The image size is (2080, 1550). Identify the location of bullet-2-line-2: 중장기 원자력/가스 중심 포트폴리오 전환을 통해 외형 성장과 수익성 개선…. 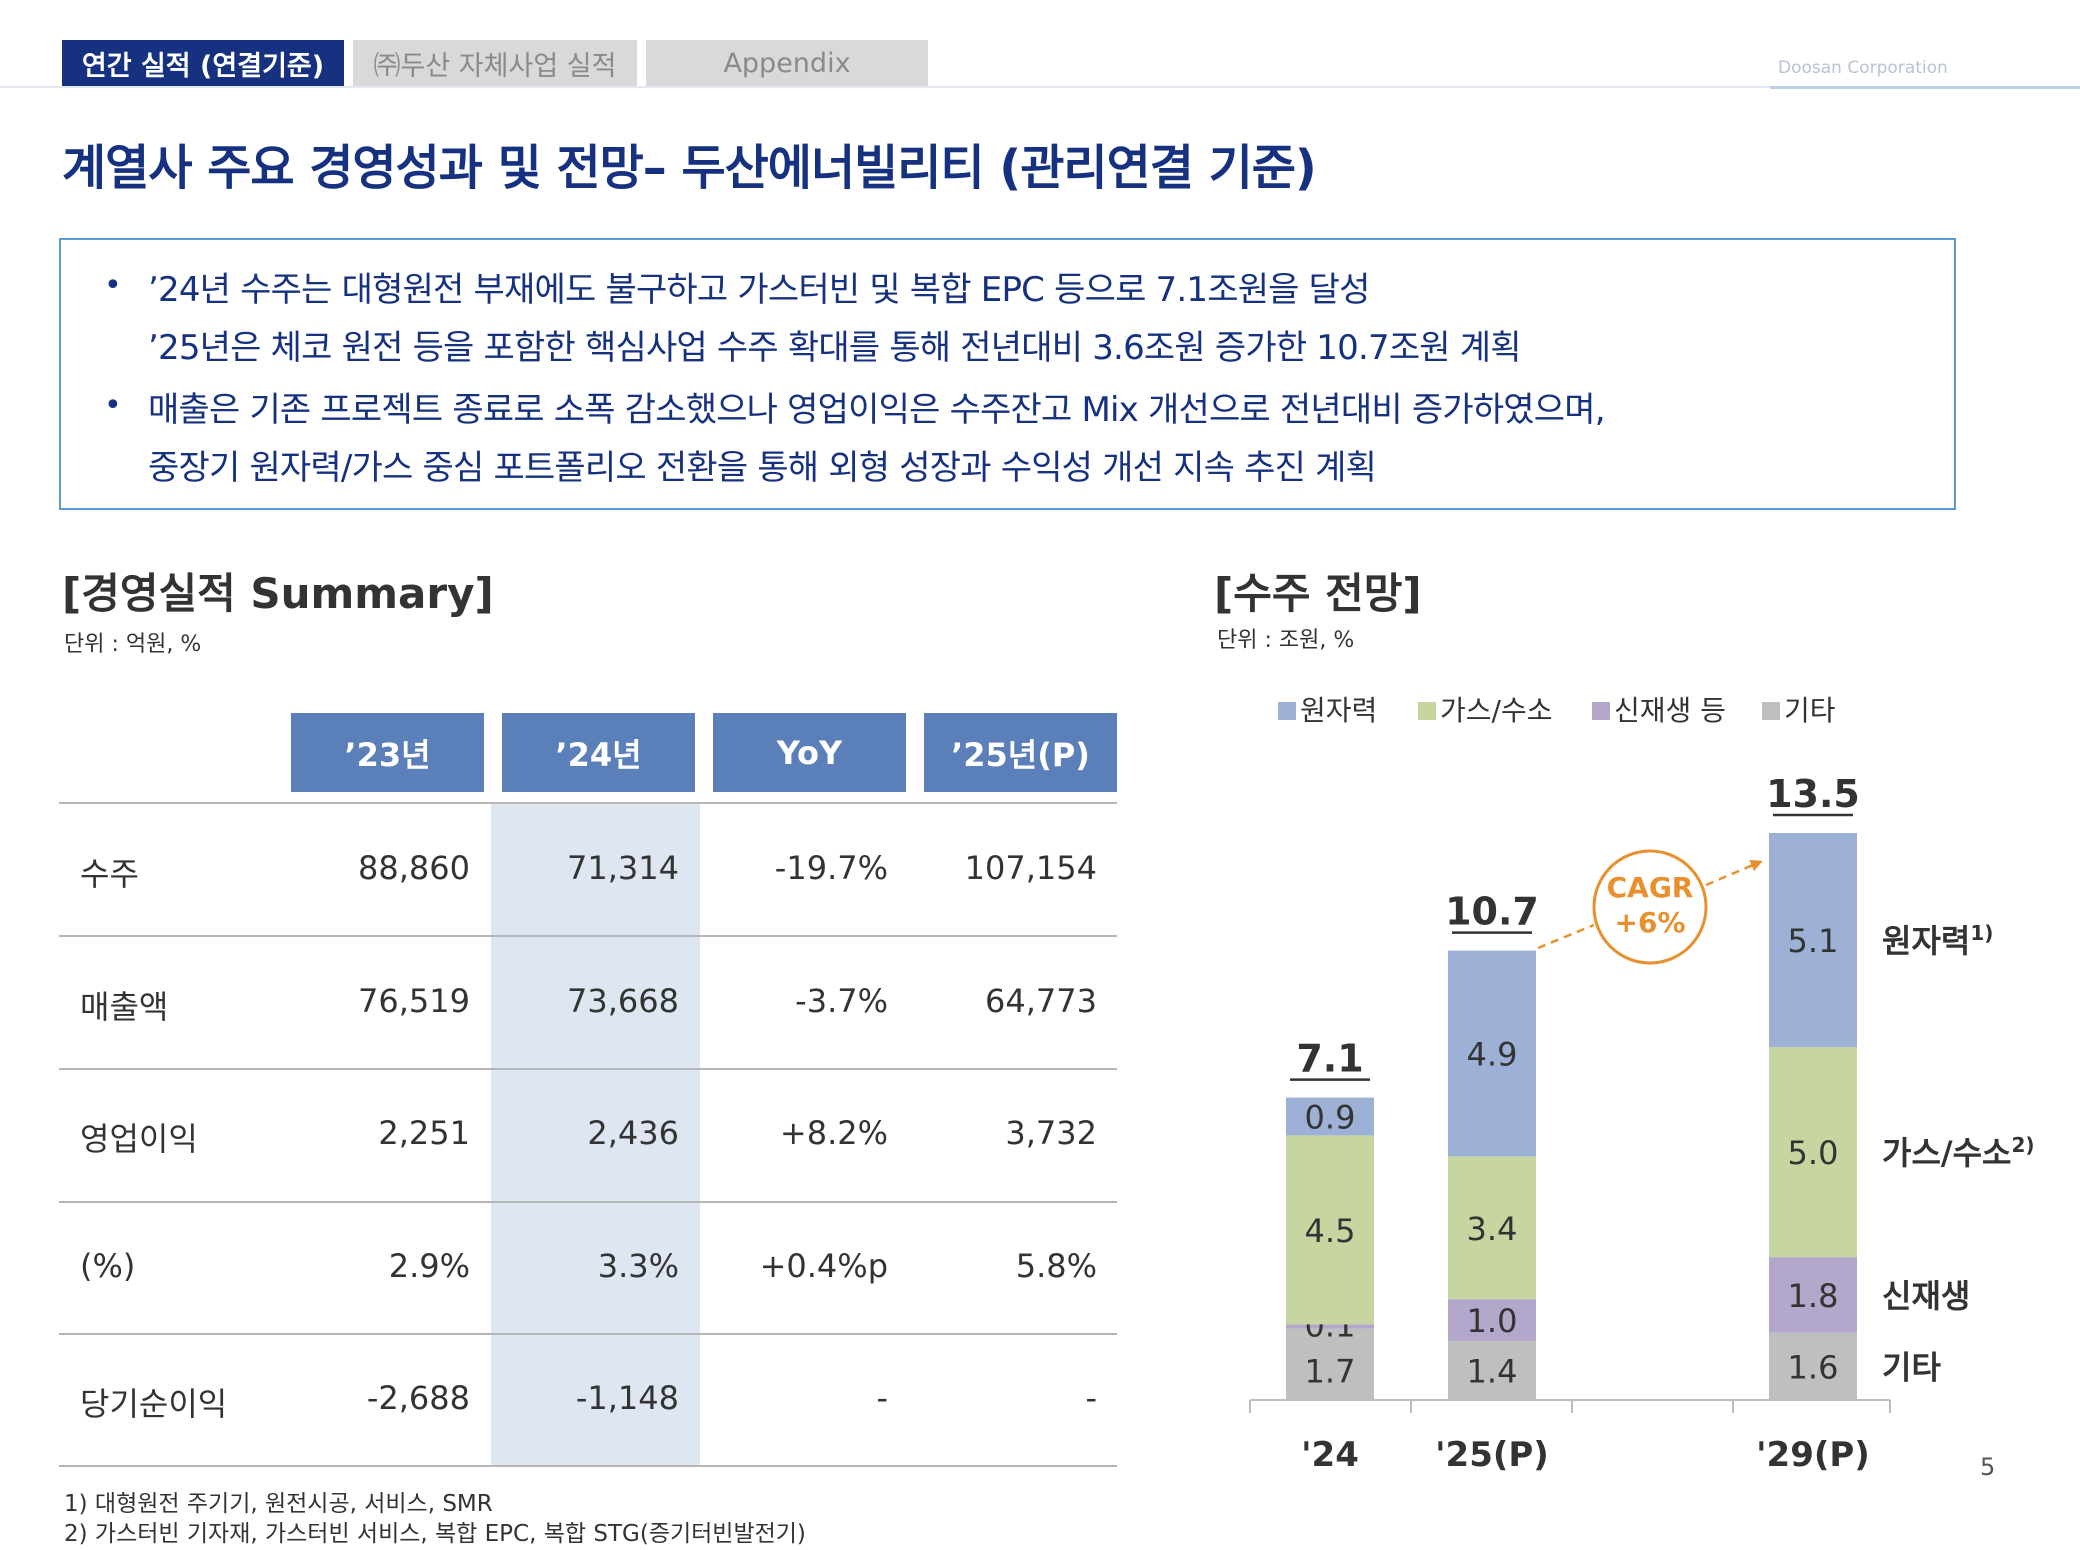
(762, 468).